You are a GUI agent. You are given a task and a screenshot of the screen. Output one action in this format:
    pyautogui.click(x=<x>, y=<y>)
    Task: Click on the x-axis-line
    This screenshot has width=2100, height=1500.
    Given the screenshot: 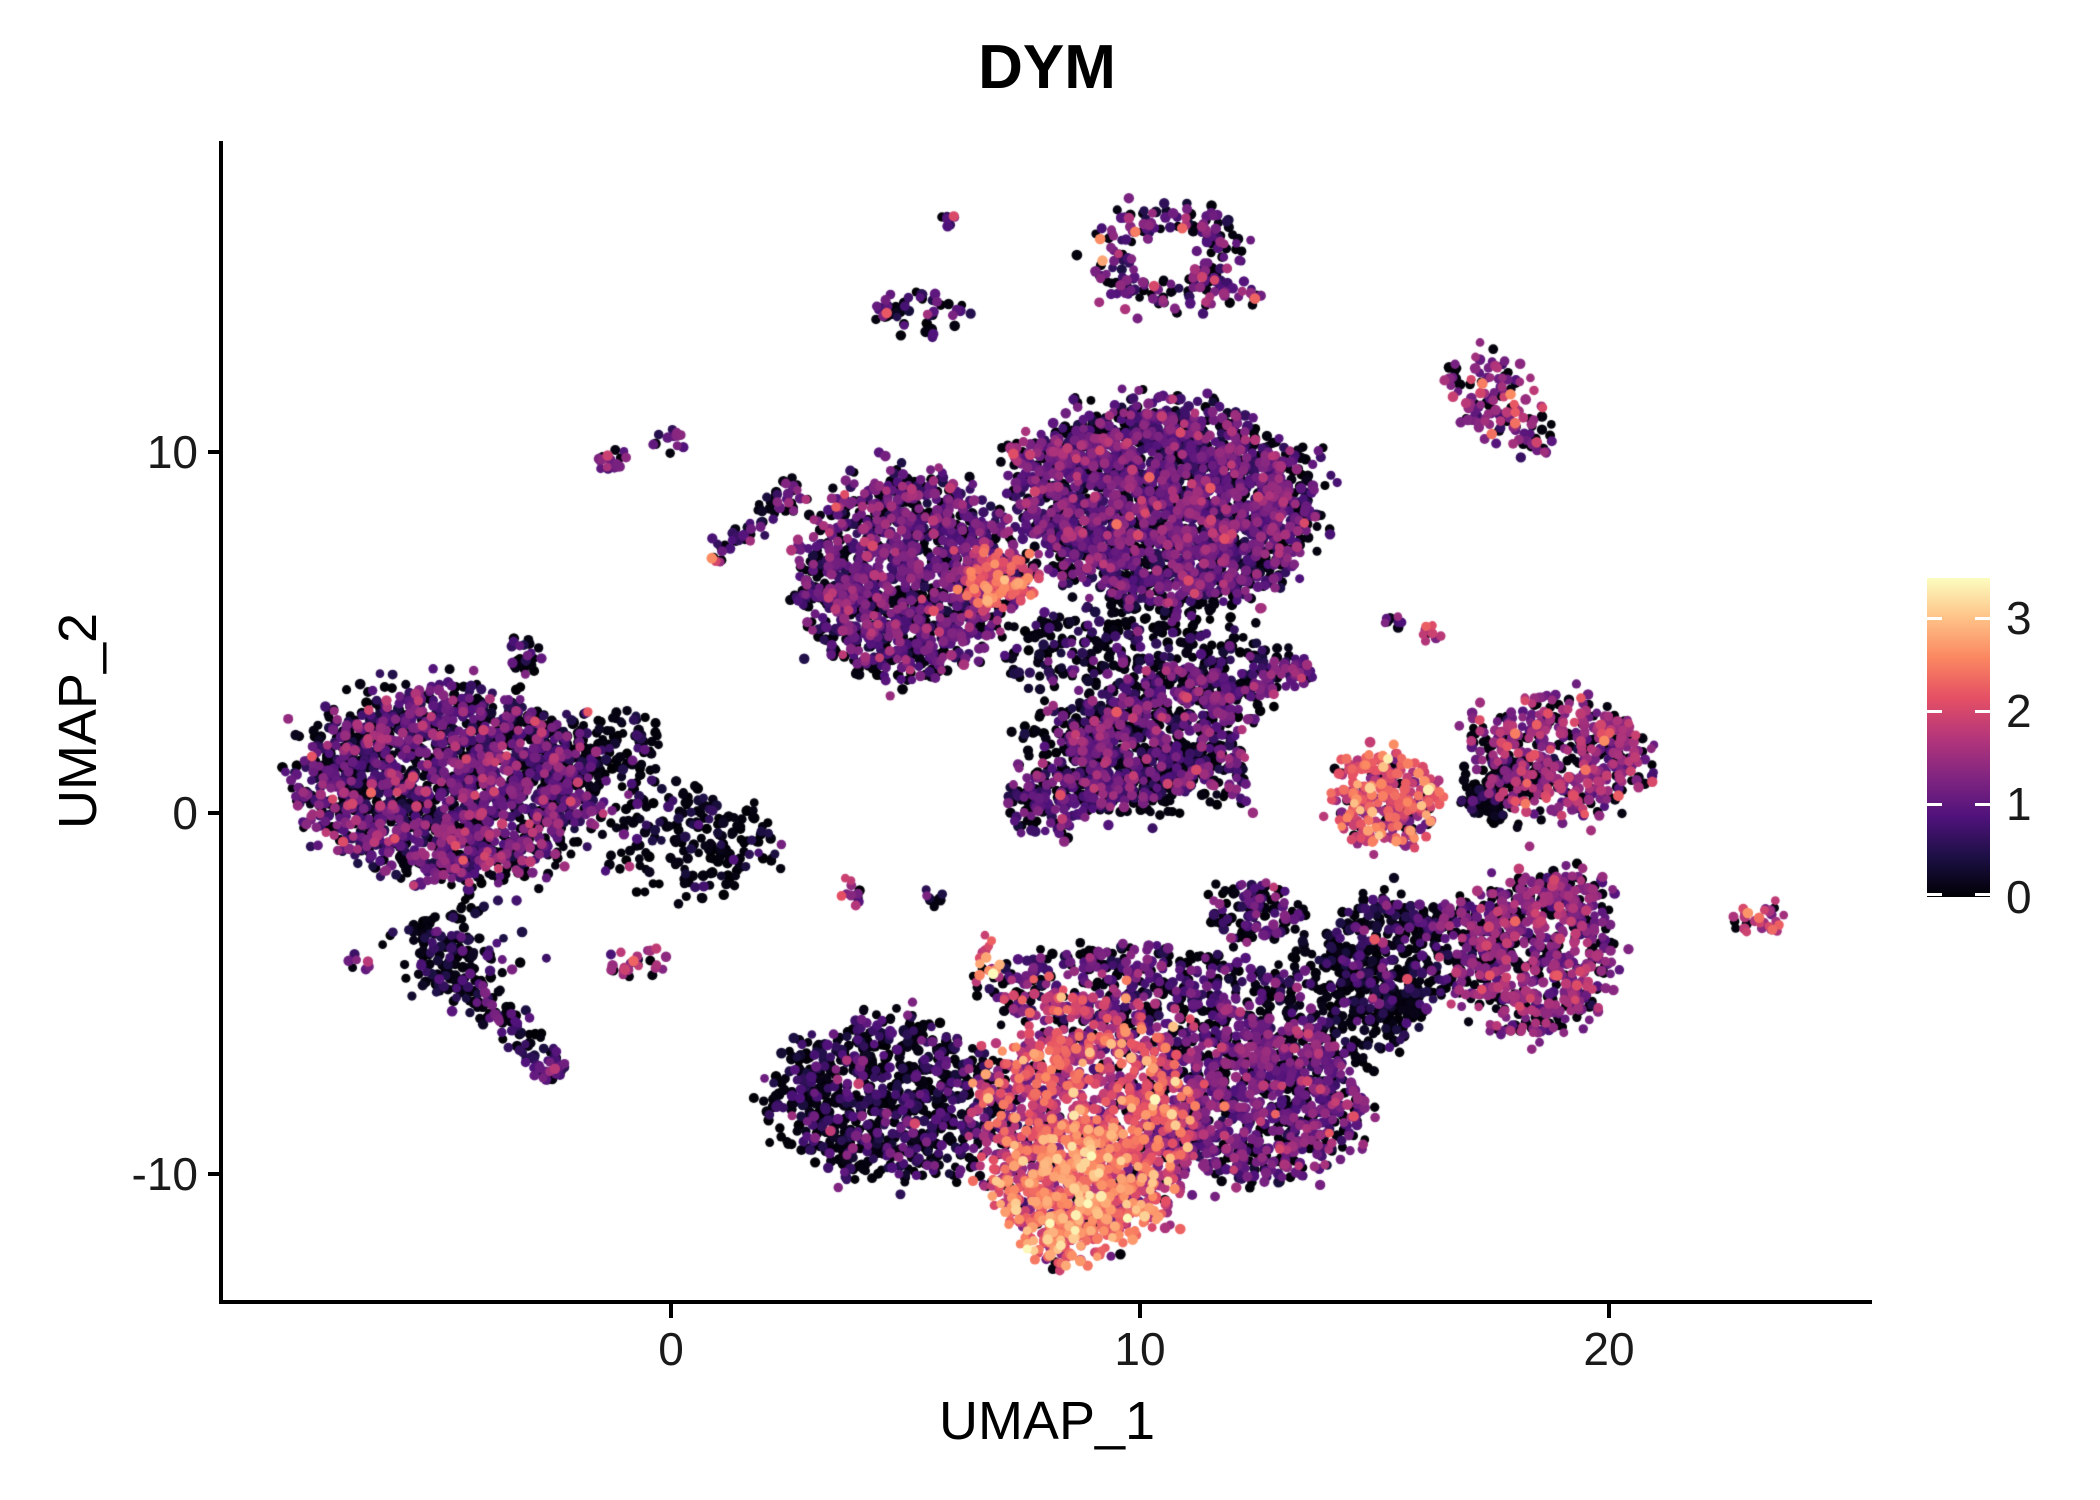 What is the action you would take?
    pyautogui.click(x=1045, y=1302)
    